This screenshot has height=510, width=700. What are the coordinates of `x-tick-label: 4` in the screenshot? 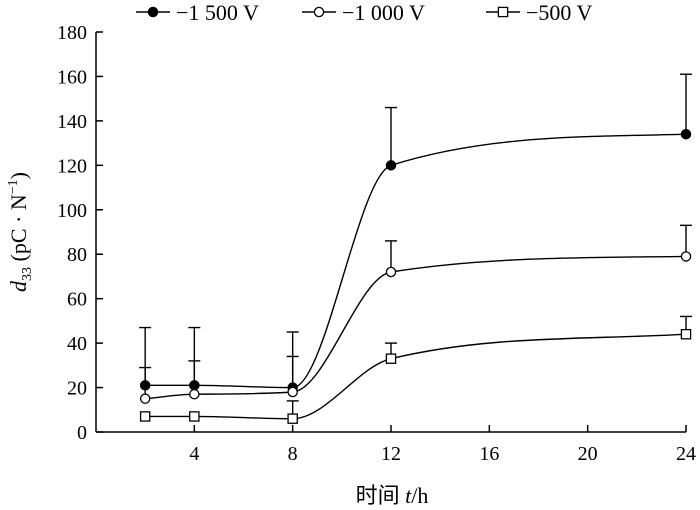 It's located at (194, 454).